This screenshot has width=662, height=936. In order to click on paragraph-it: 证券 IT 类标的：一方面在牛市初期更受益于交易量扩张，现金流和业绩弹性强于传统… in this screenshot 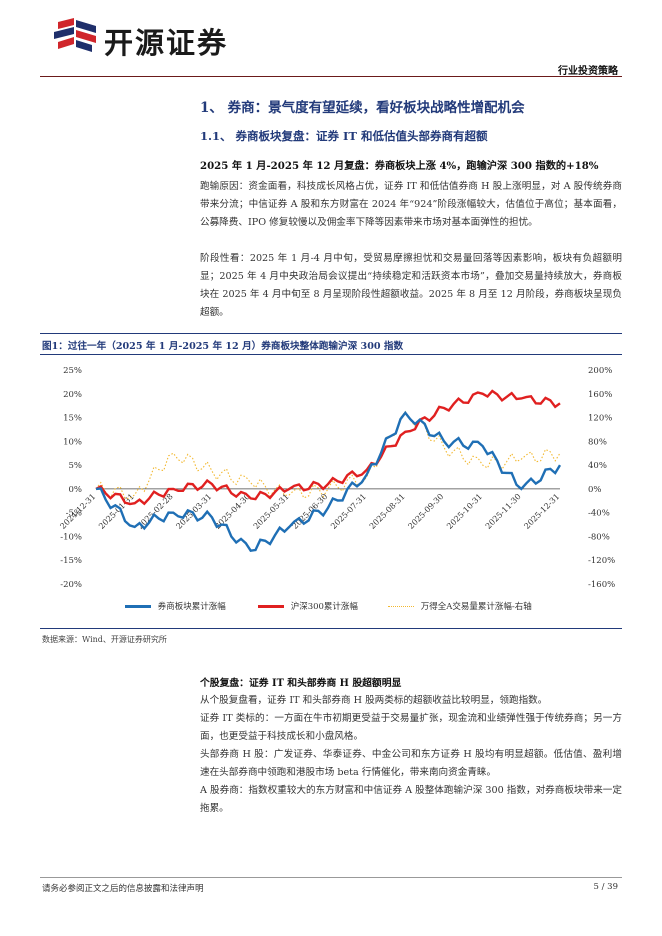, I will do `click(411, 727)`.